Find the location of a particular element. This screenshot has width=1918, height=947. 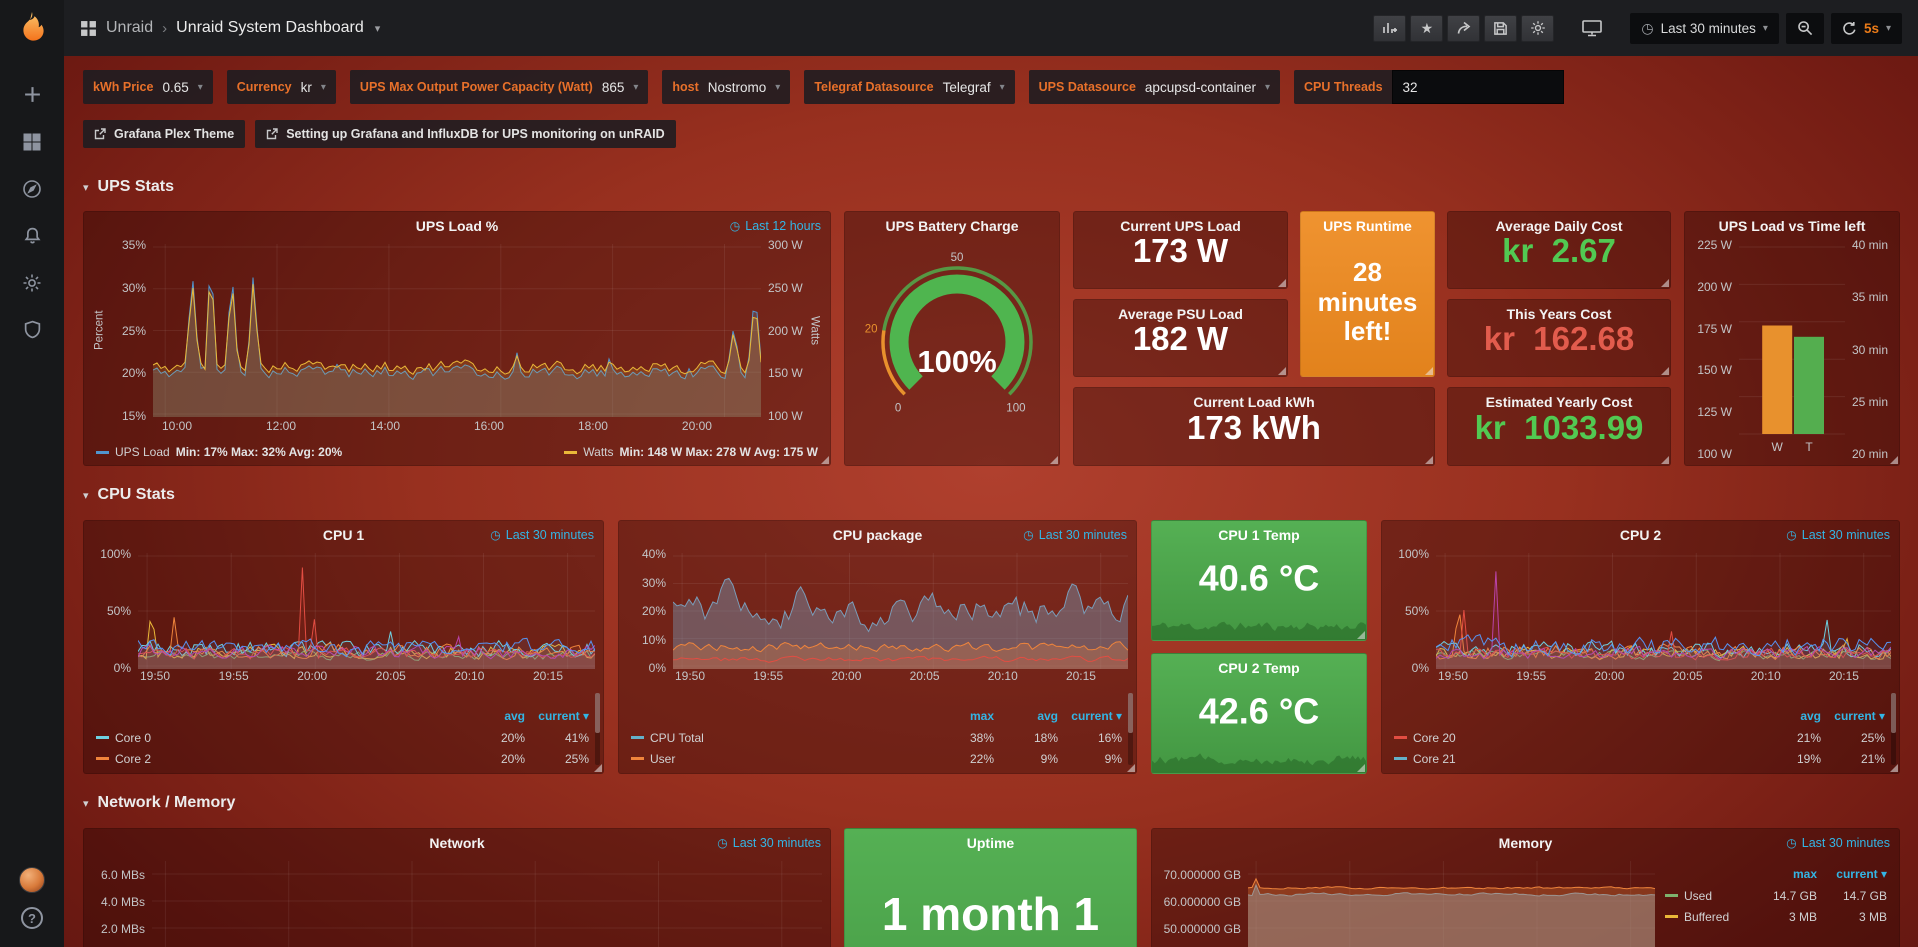

user-avatar is located at coordinates (32, 880).